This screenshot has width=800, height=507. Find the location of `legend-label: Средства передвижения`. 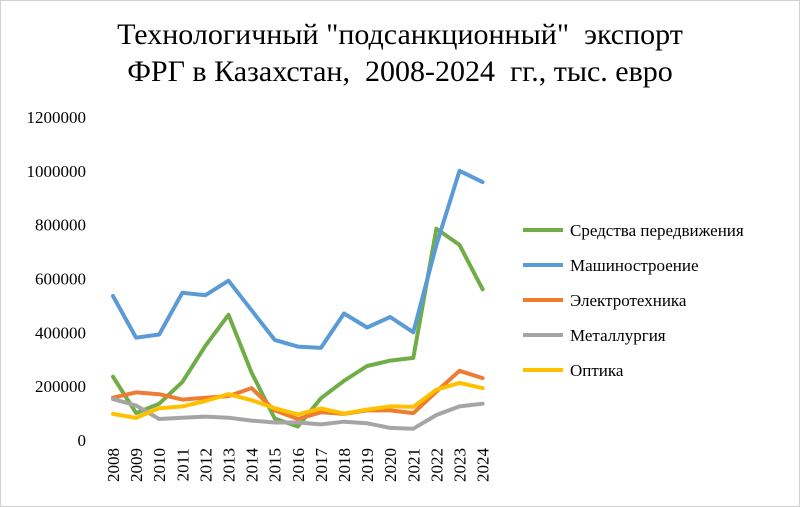

legend-label: Средства передвижения is located at coordinates (657, 230).